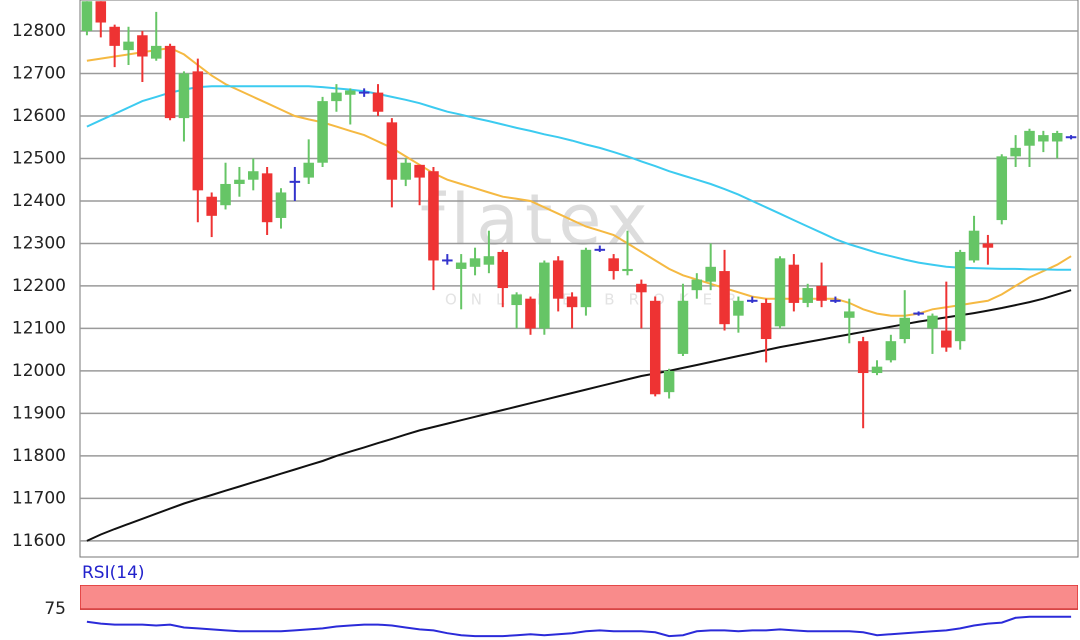  Describe the element at coordinates (39, 74) in the screenshot. I see `y-tick-label: 12700` at that location.